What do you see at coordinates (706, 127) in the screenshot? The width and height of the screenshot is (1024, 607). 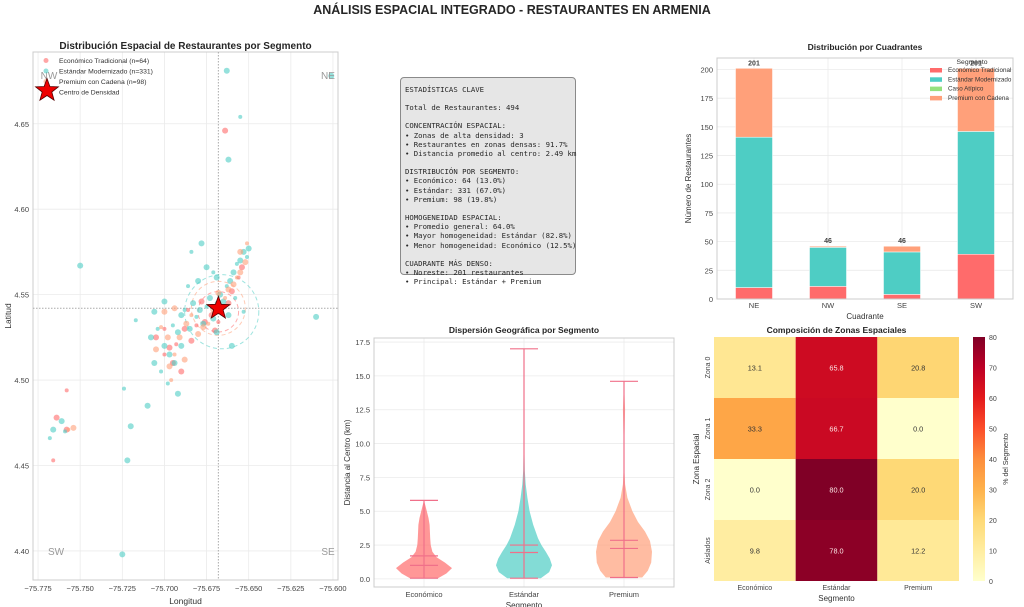 I see `y-tick-label: 150` at bounding box center [706, 127].